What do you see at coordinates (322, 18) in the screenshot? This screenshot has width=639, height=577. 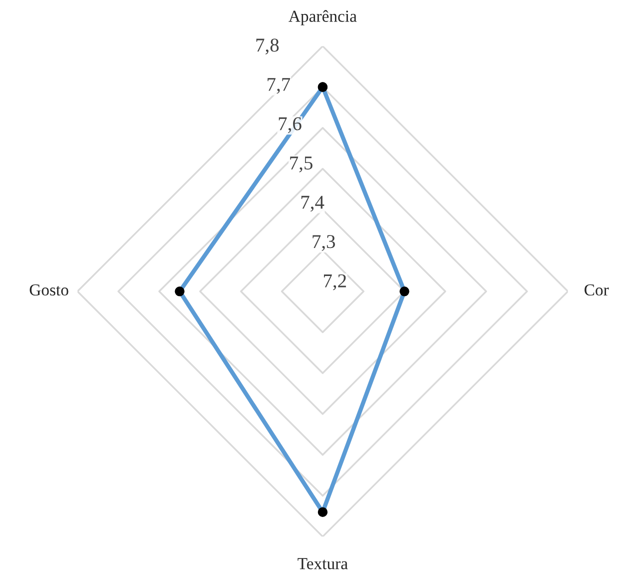 I see `spoke-label: Aparência` at bounding box center [322, 18].